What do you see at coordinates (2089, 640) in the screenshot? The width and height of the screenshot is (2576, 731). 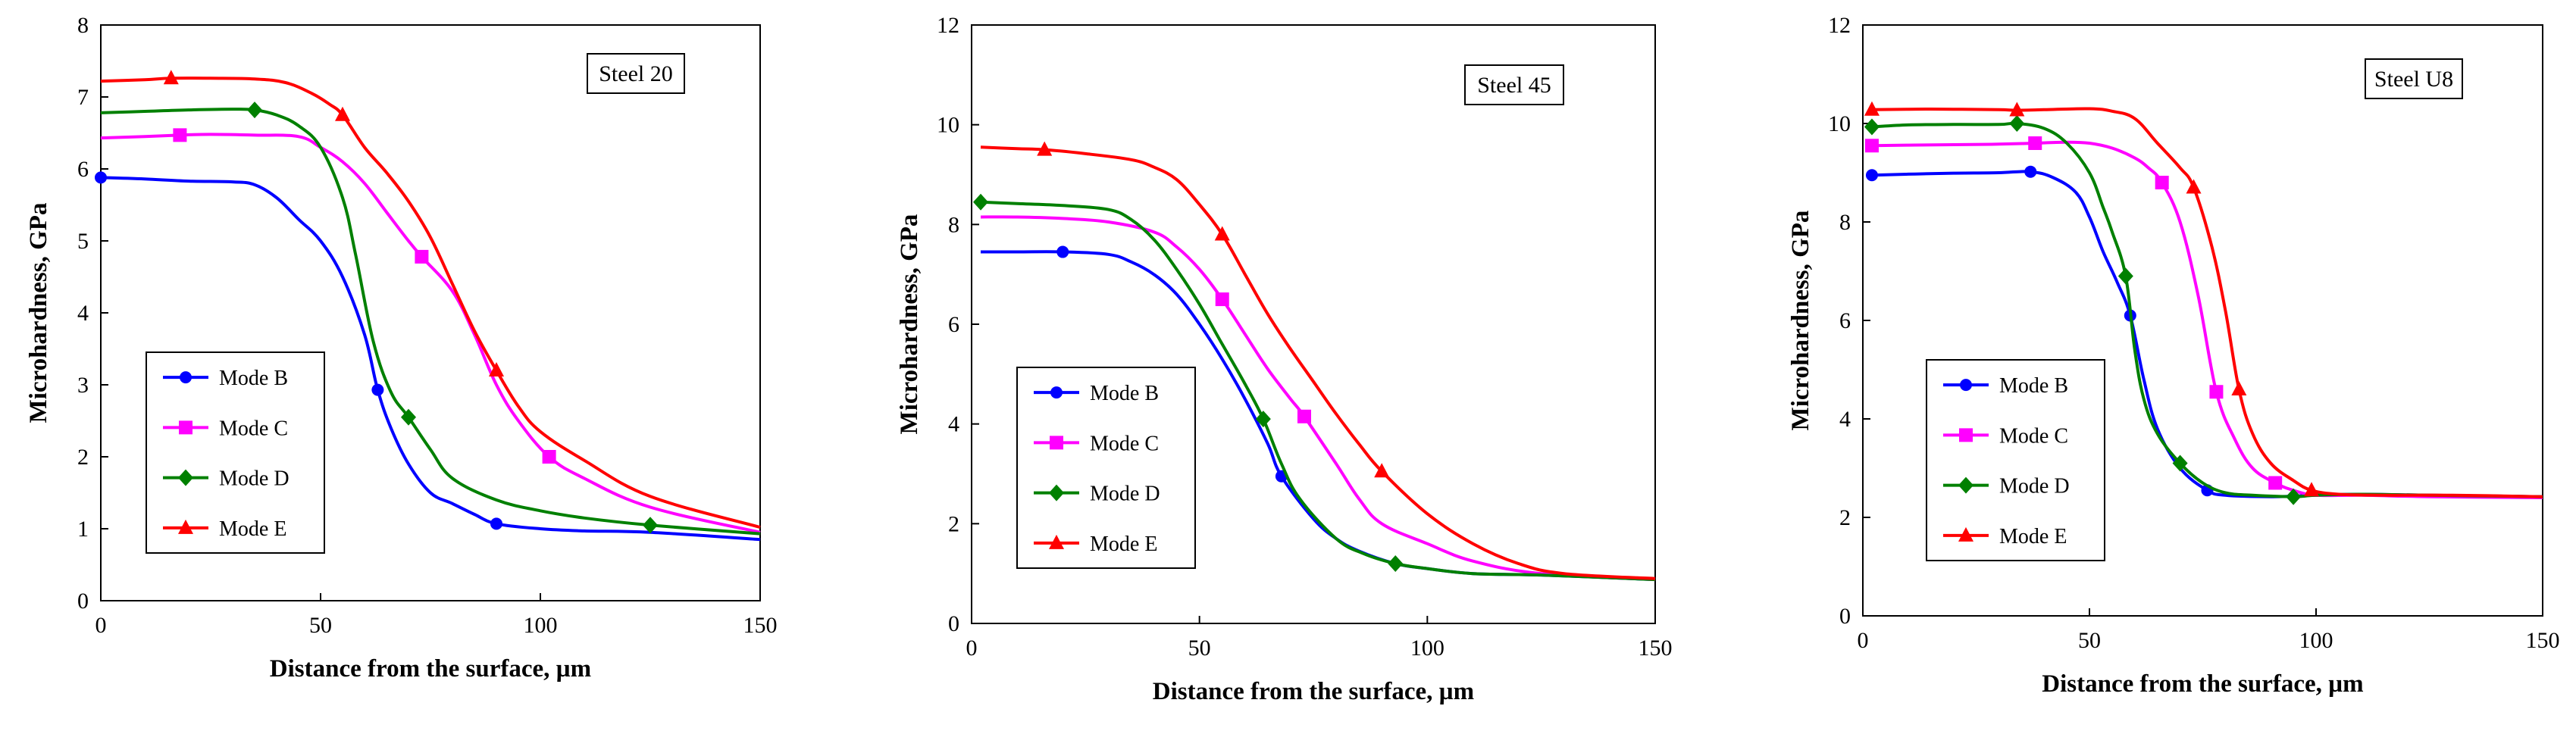 I see `x-tick-label: 50` at bounding box center [2089, 640].